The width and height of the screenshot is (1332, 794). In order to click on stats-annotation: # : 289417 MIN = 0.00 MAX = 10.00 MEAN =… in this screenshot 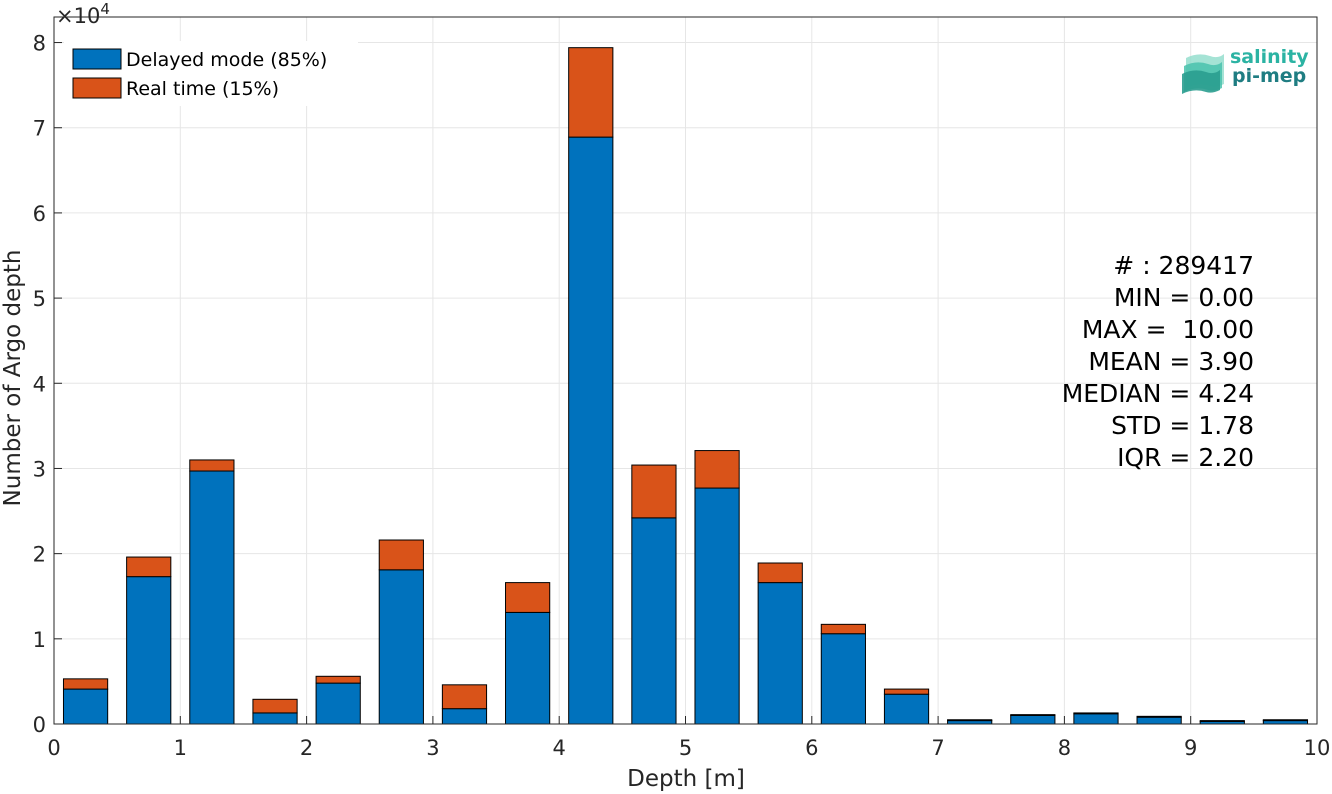, I will do `click(1158, 361)`.